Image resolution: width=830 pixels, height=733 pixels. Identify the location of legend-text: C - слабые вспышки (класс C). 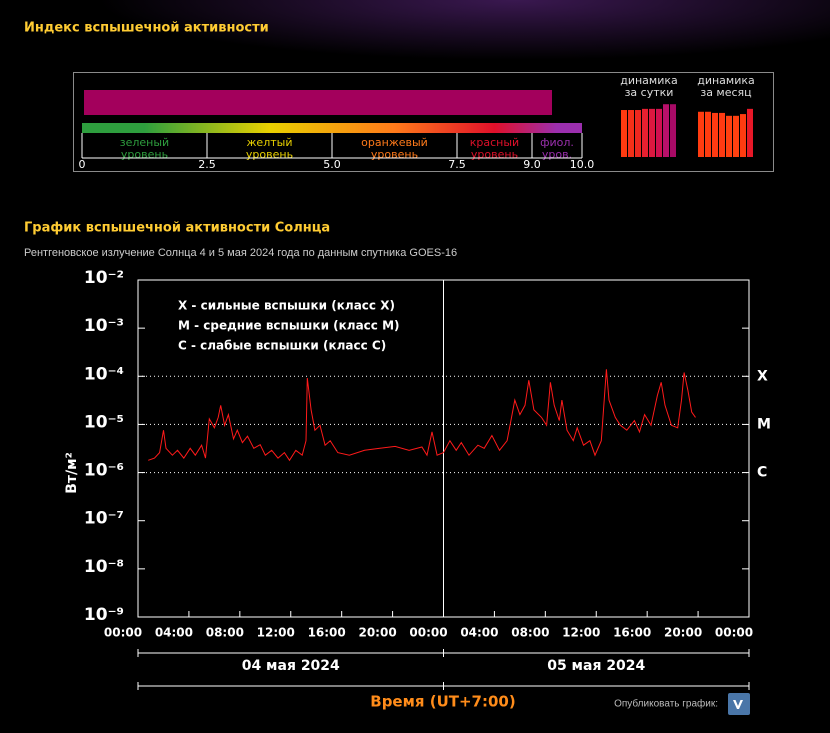
(282, 346).